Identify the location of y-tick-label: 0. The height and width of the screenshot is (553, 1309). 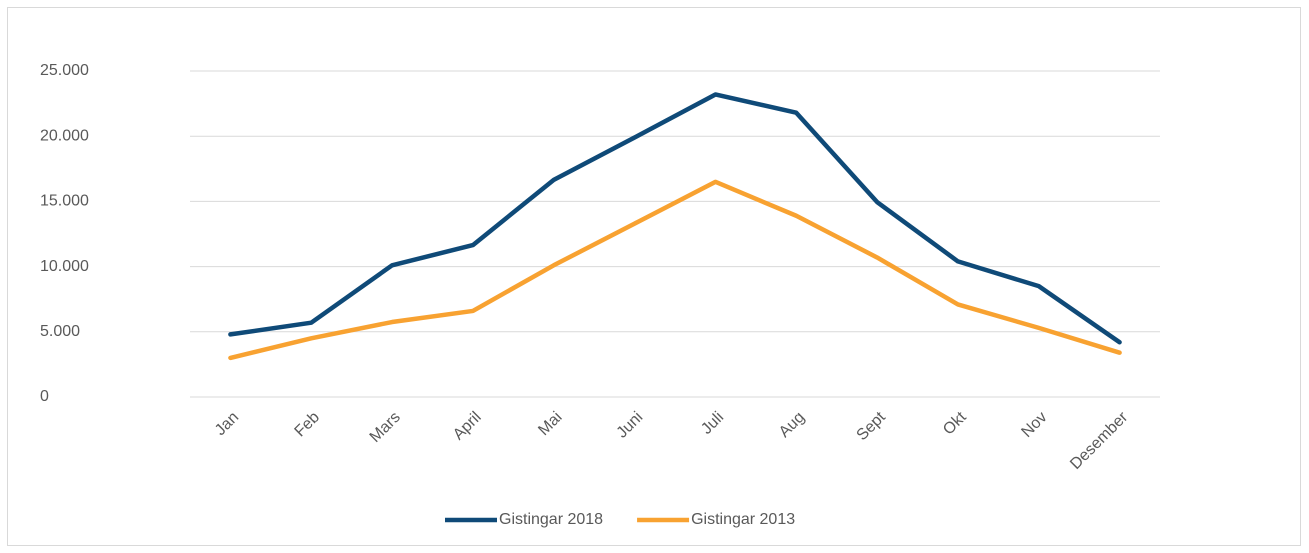
(44, 396).